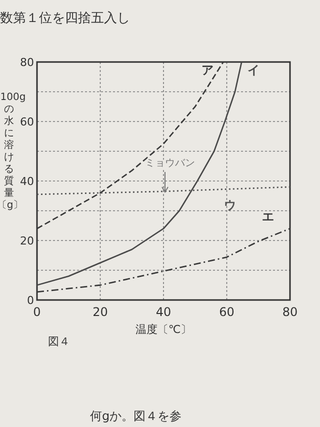 The width and height of the screenshot is (320, 427). I want to click on y-tick-label: 0, so click(30, 300).